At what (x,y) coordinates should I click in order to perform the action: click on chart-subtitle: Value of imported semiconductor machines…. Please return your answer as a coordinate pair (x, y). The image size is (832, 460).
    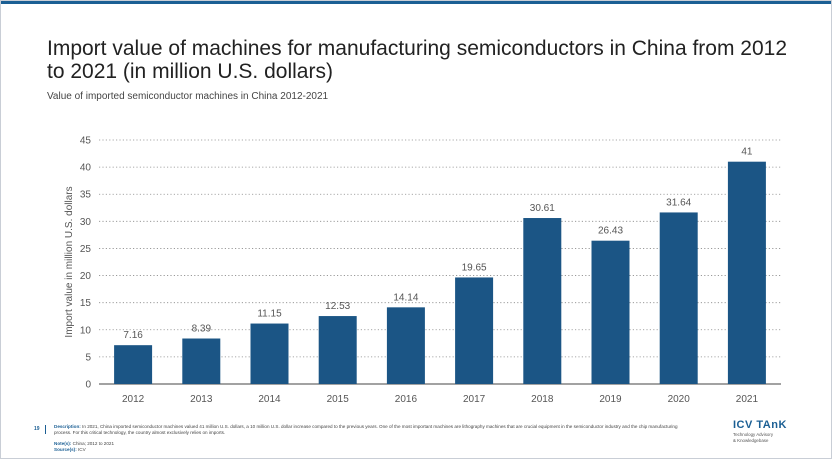
    Looking at the image, I should click on (188, 96).